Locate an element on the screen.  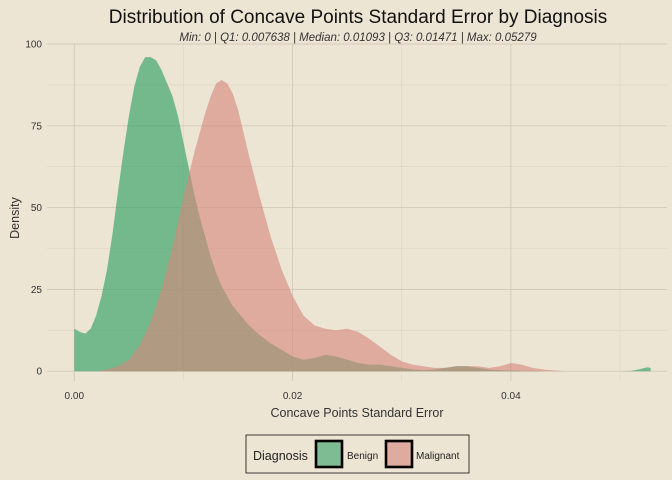
legend-title: Diagnosis is located at coordinates (280, 456).